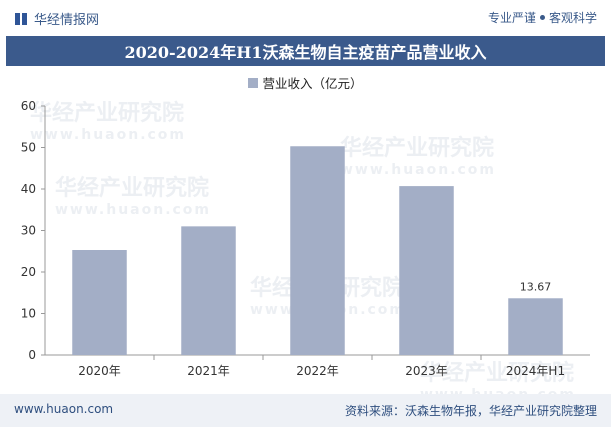  What do you see at coordinates (28, 189) in the screenshot?
I see `y-tick-label: 40` at bounding box center [28, 189].